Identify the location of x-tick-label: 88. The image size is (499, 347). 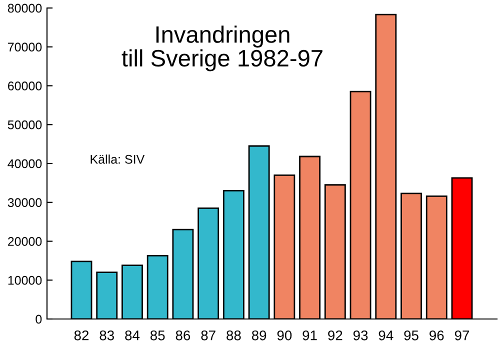
(233, 335).